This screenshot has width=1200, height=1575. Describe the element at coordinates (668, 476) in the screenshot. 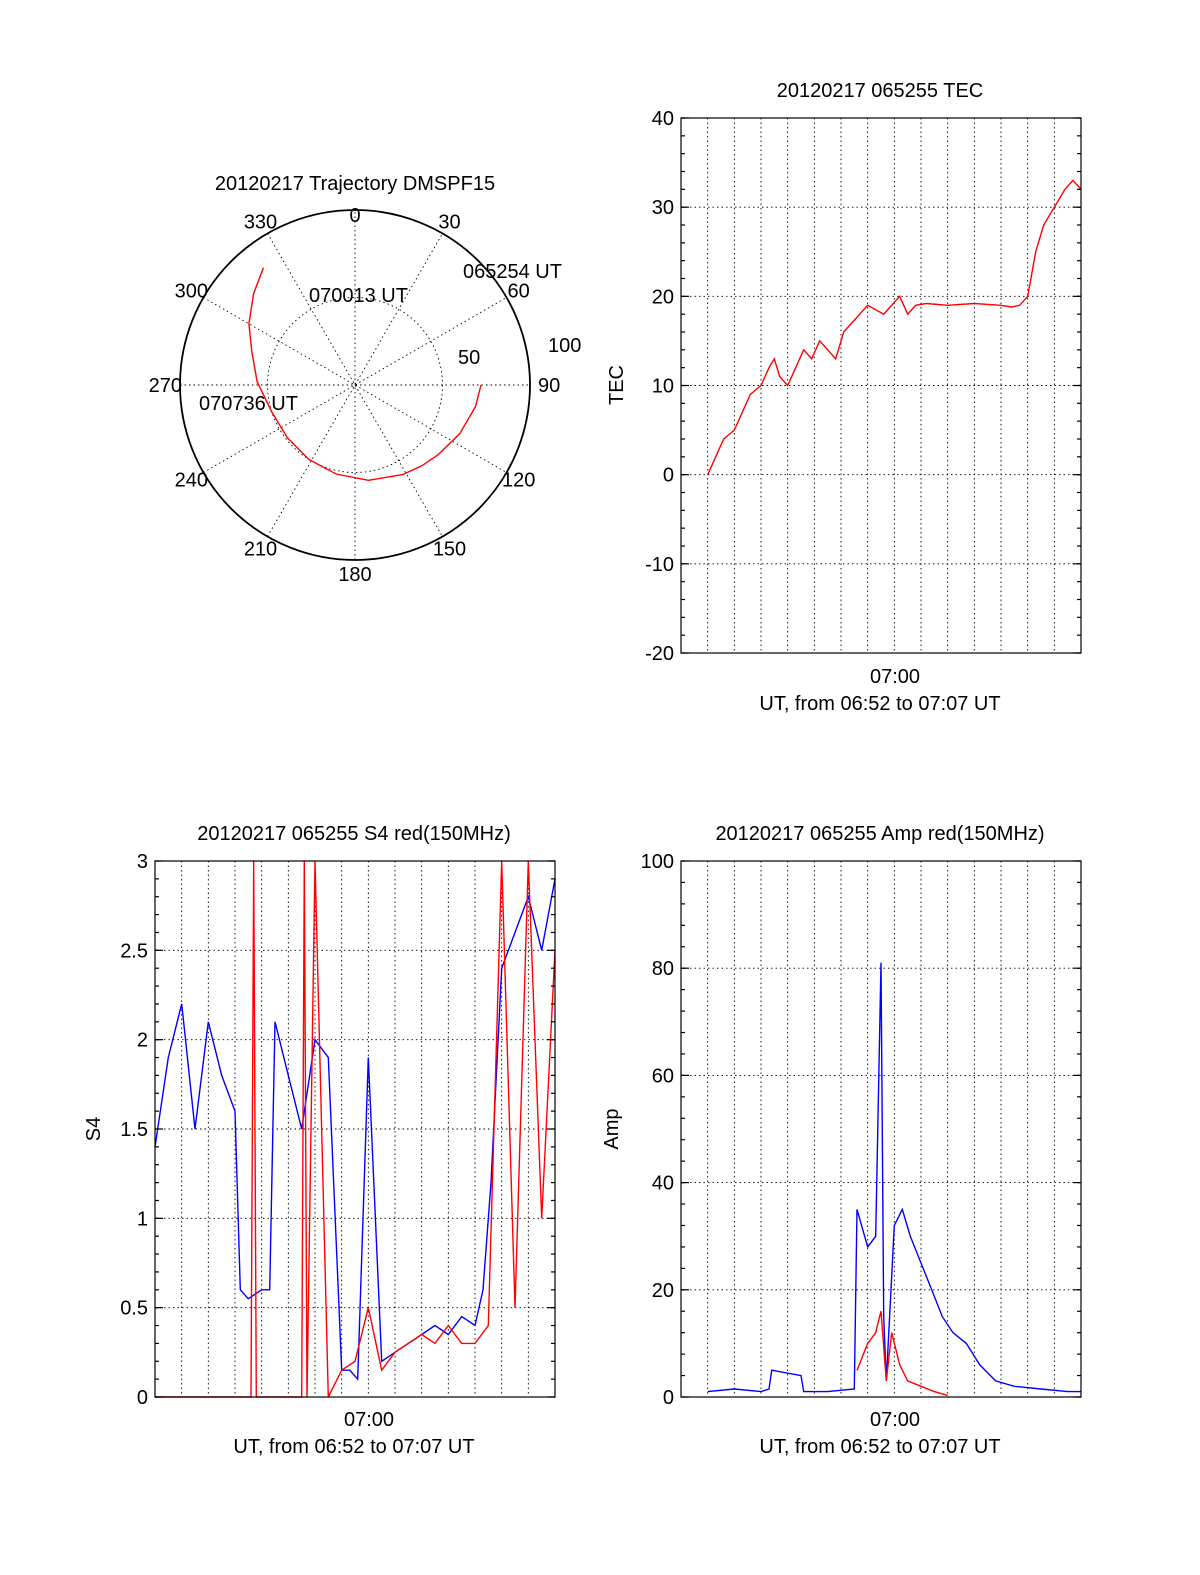

I see `tec-y-tick-label: 0` at that location.